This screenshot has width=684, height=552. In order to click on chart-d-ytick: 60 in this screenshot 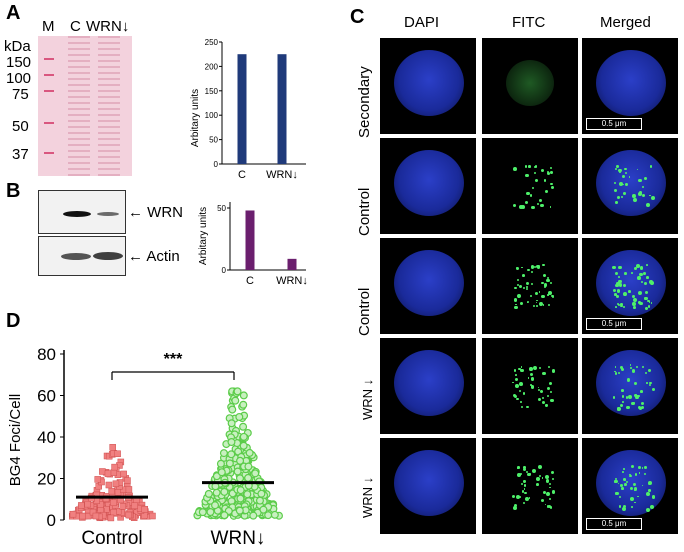, I will do `click(46, 396)`.